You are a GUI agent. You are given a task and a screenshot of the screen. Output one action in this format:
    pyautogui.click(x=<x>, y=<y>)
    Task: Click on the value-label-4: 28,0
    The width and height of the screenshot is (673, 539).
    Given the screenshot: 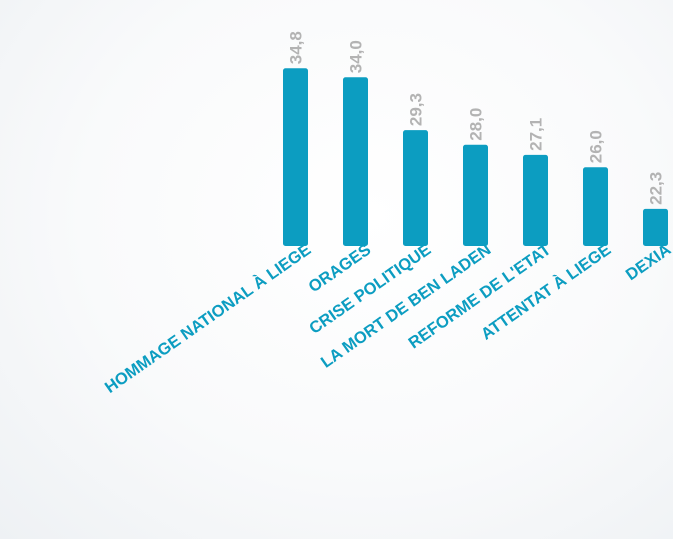 What is the action you would take?
    pyautogui.click(x=476, y=124)
    